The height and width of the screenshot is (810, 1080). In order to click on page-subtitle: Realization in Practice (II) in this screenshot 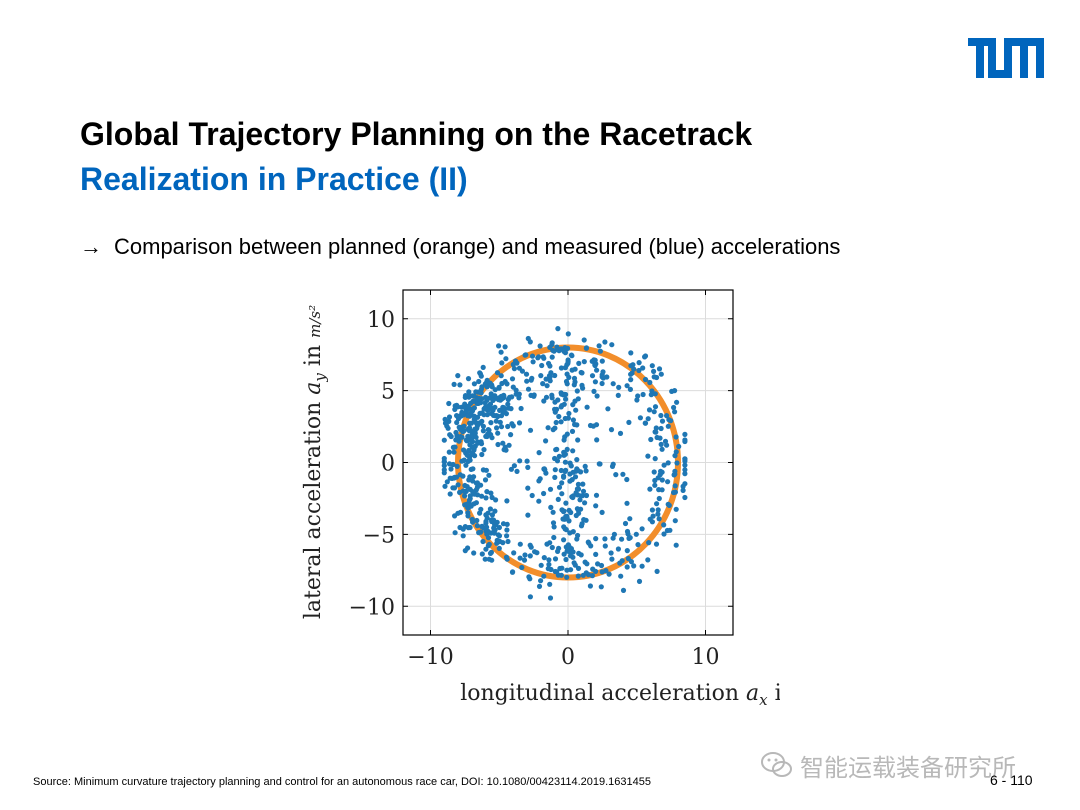, I will do `click(274, 179)`.